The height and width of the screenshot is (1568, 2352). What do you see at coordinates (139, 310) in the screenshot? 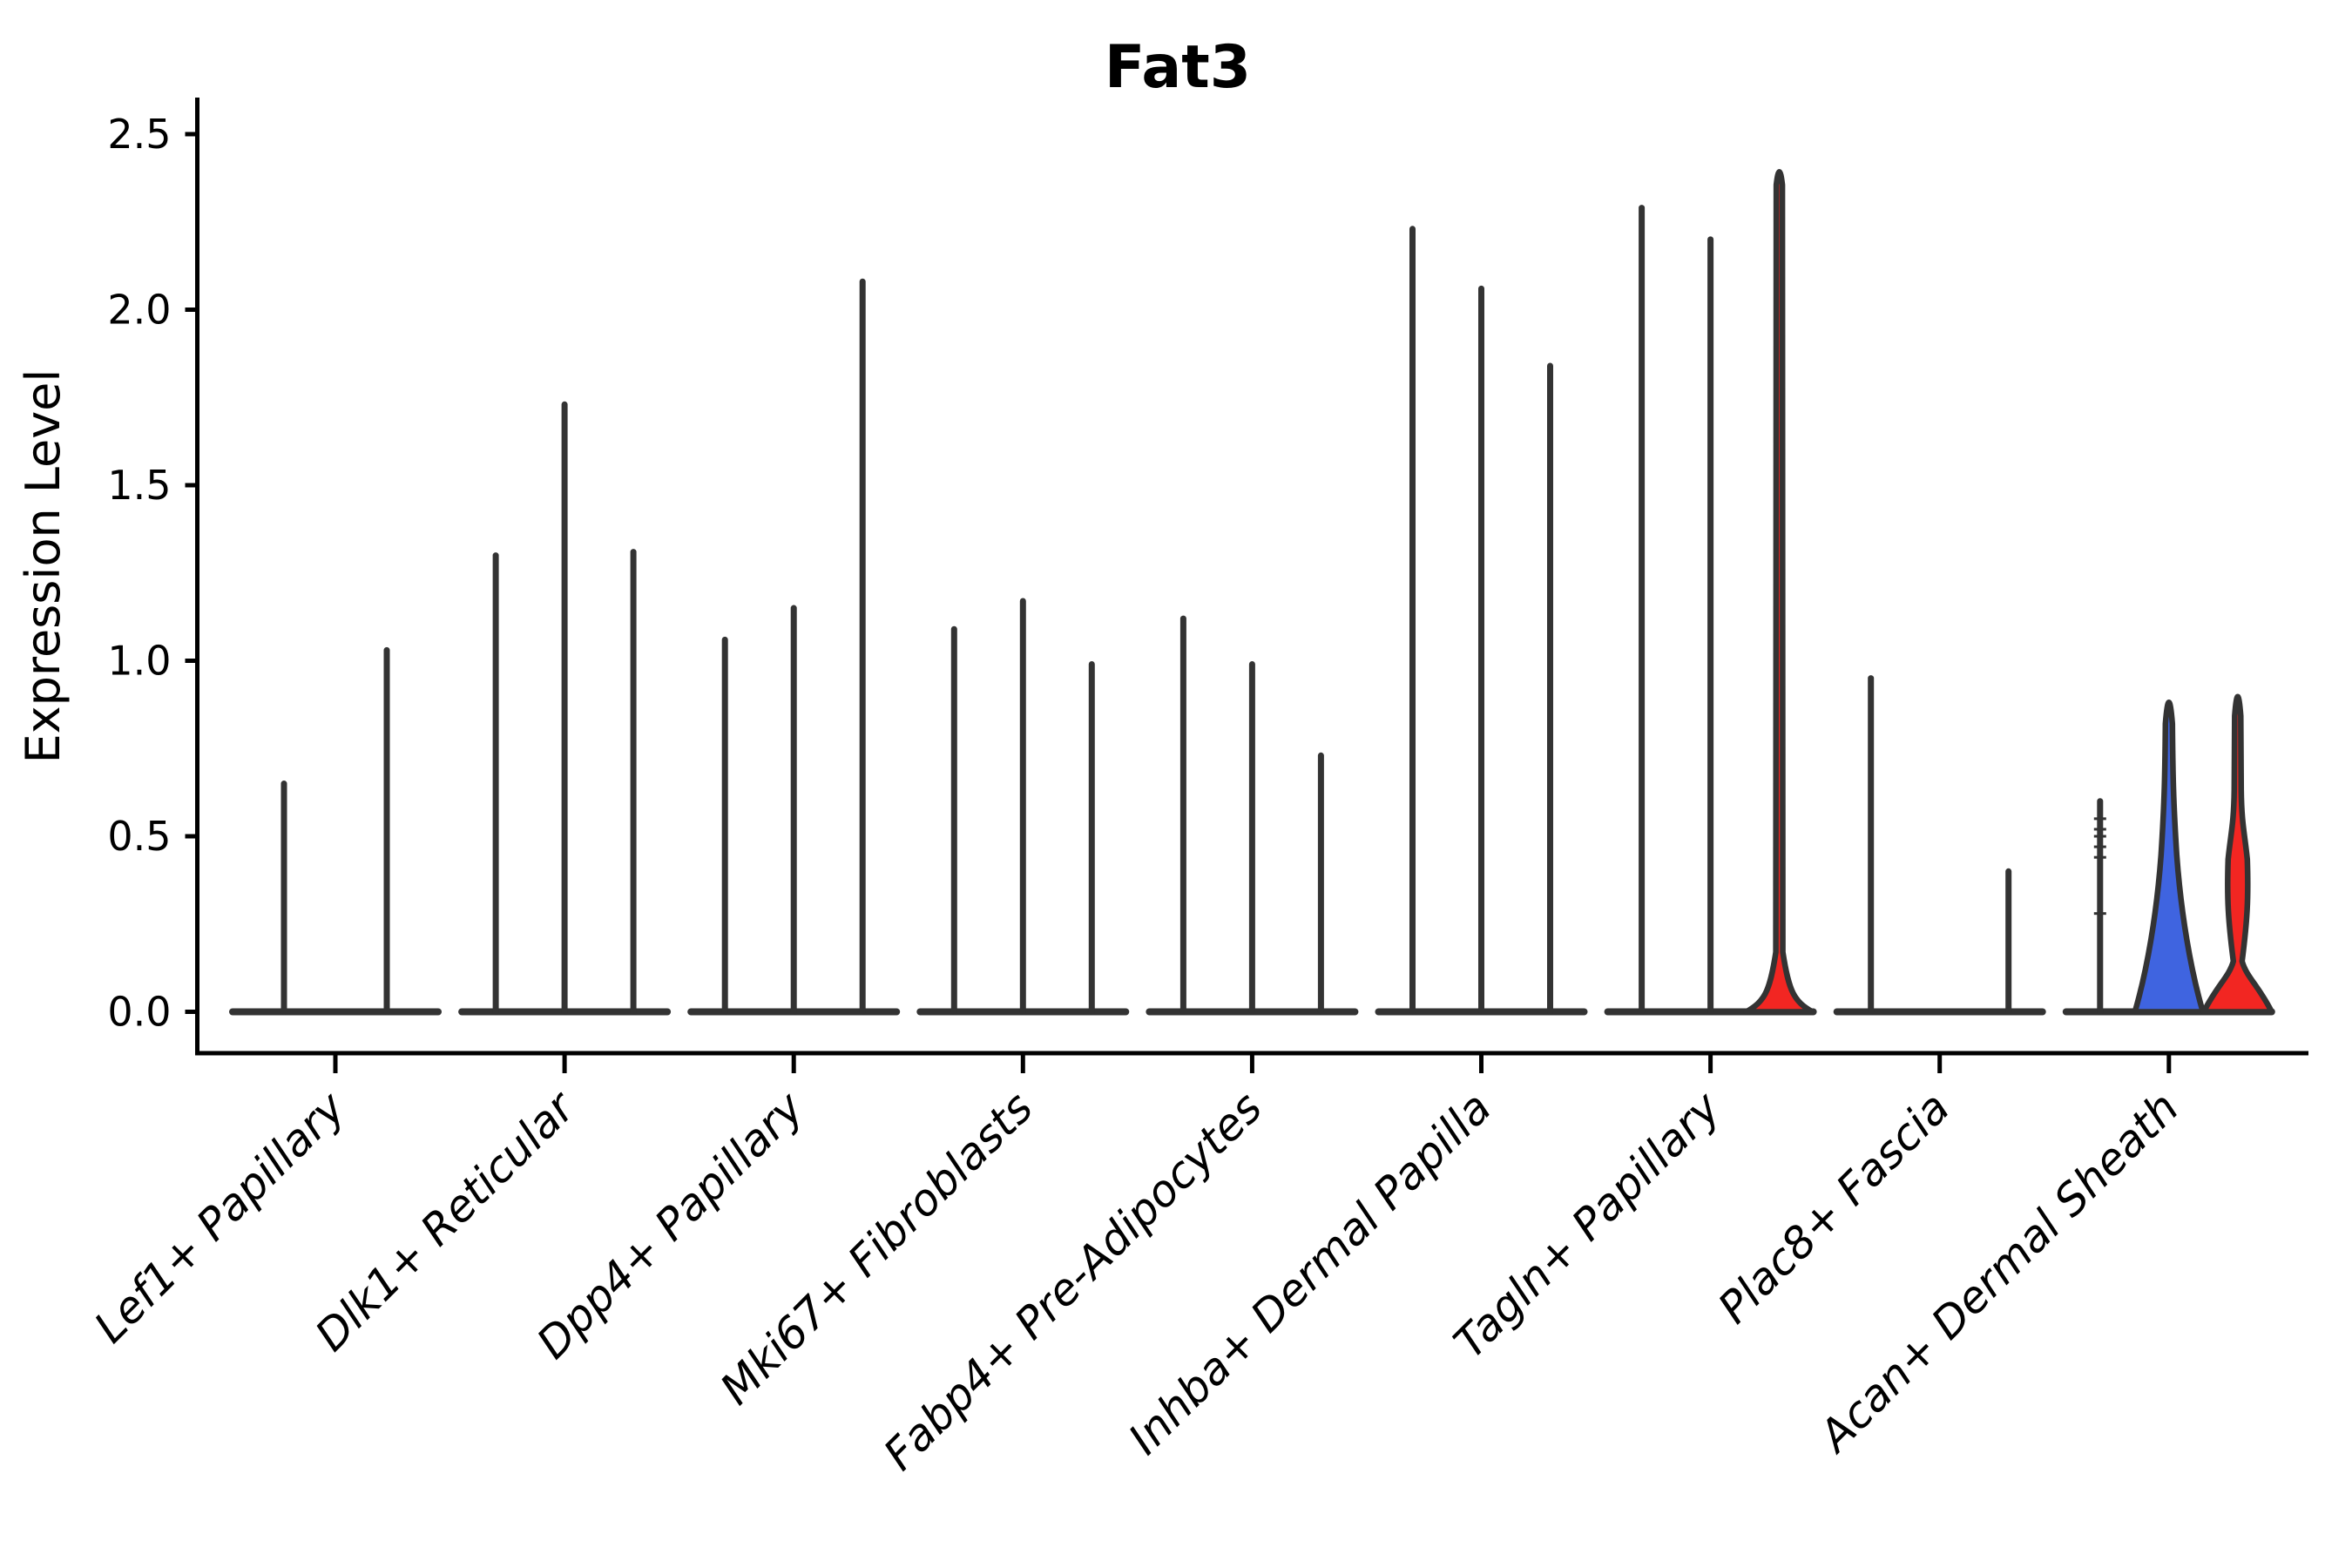
I see `y-tick-label: 2.0` at bounding box center [139, 310].